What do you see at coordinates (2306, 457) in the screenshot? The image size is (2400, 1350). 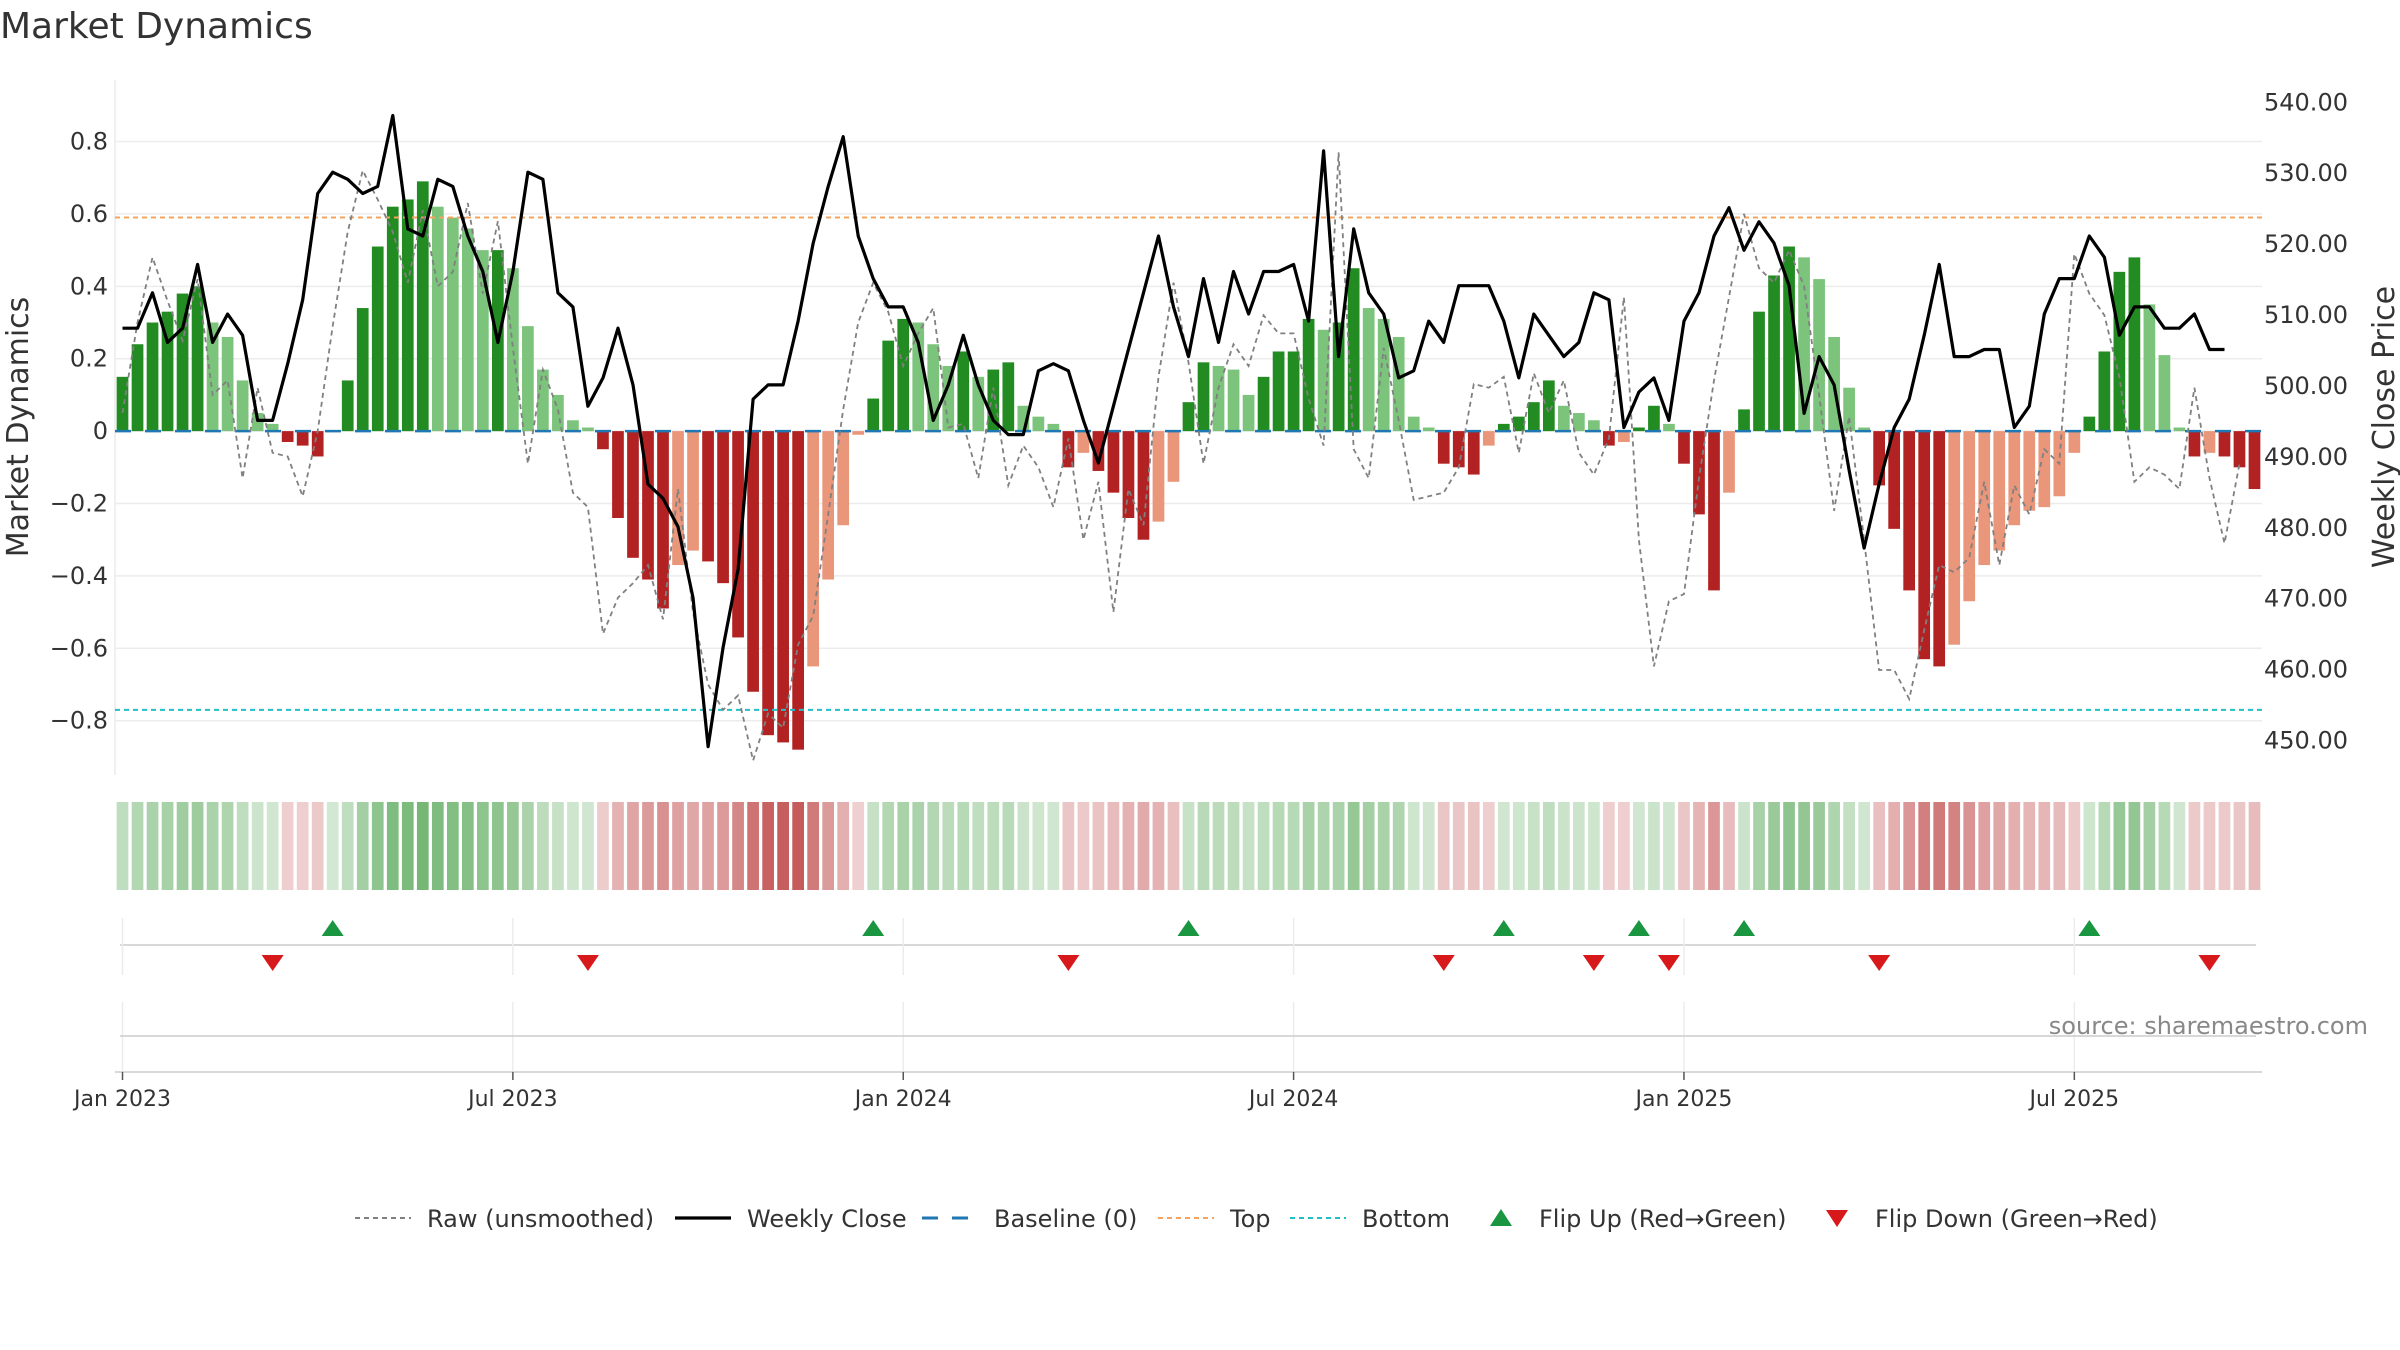 I see `right-tick-label: 490.00` at bounding box center [2306, 457].